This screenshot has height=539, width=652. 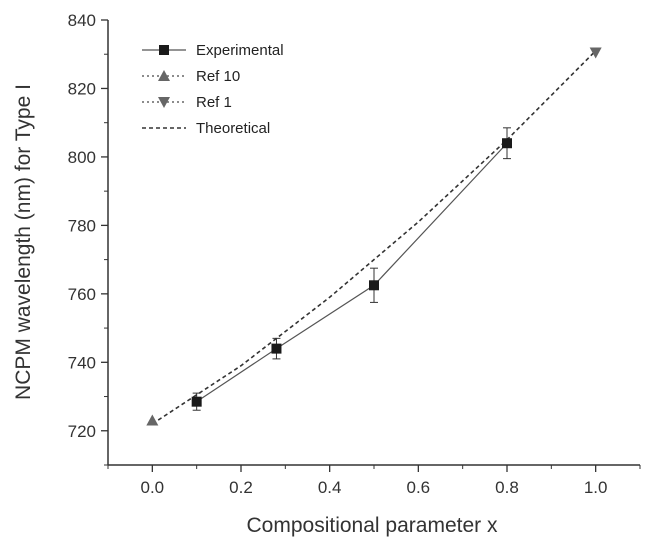 I want to click on x-tick-label: 0.0, so click(x=153, y=487).